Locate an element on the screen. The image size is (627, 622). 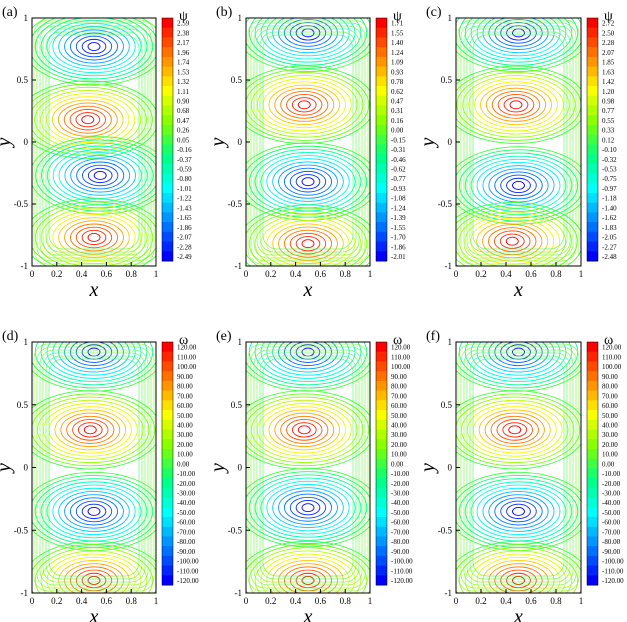
legend-label: 90.00 is located at coordinates (185, 377).